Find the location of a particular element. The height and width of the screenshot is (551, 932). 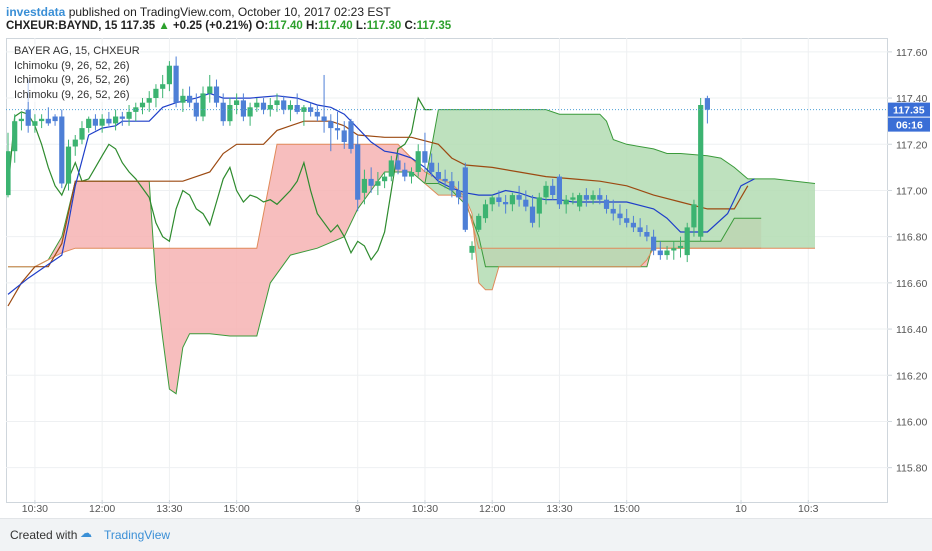

x-axis-tick-label: 10:3 is located at coordinates (808, 509).